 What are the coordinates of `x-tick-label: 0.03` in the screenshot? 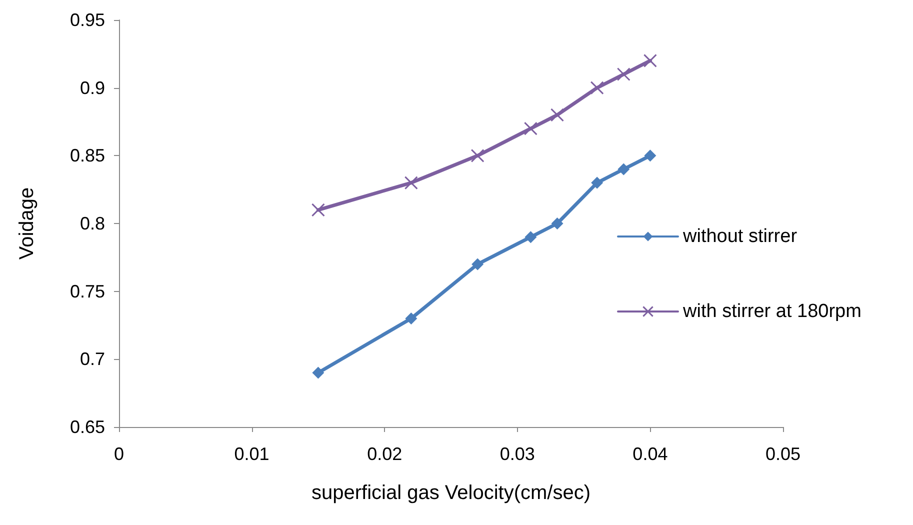 It's located at (517, 454).